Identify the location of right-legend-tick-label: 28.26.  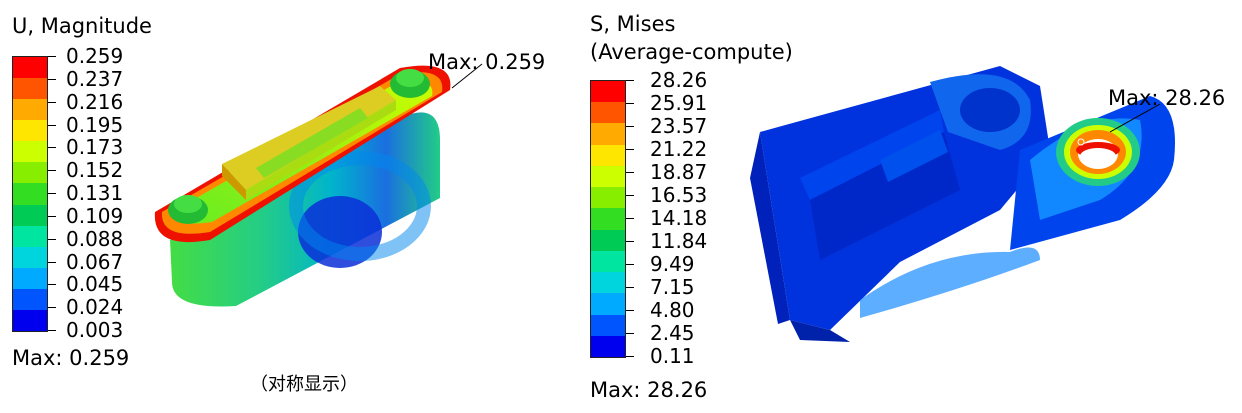
(679, 80).